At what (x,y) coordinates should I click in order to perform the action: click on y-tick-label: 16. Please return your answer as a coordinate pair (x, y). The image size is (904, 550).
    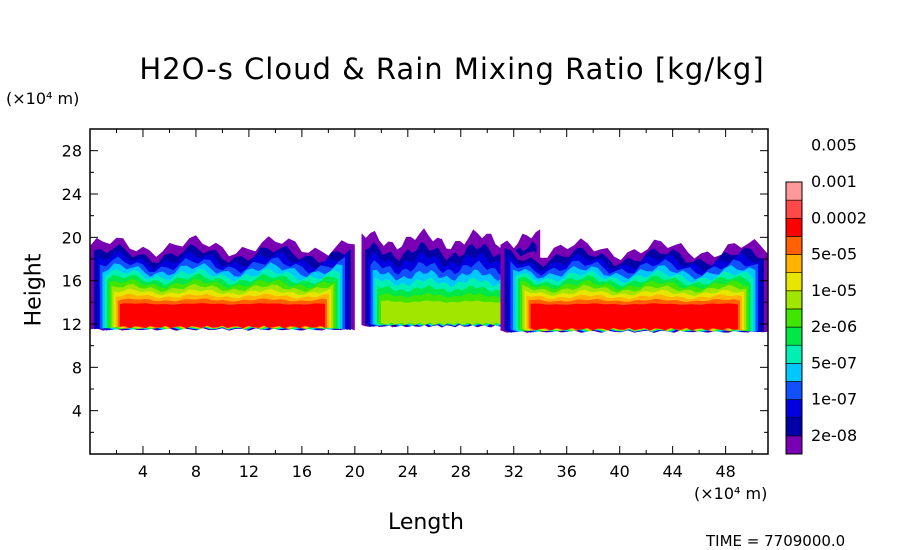
    Looking at the image, I should click on (72, 281).